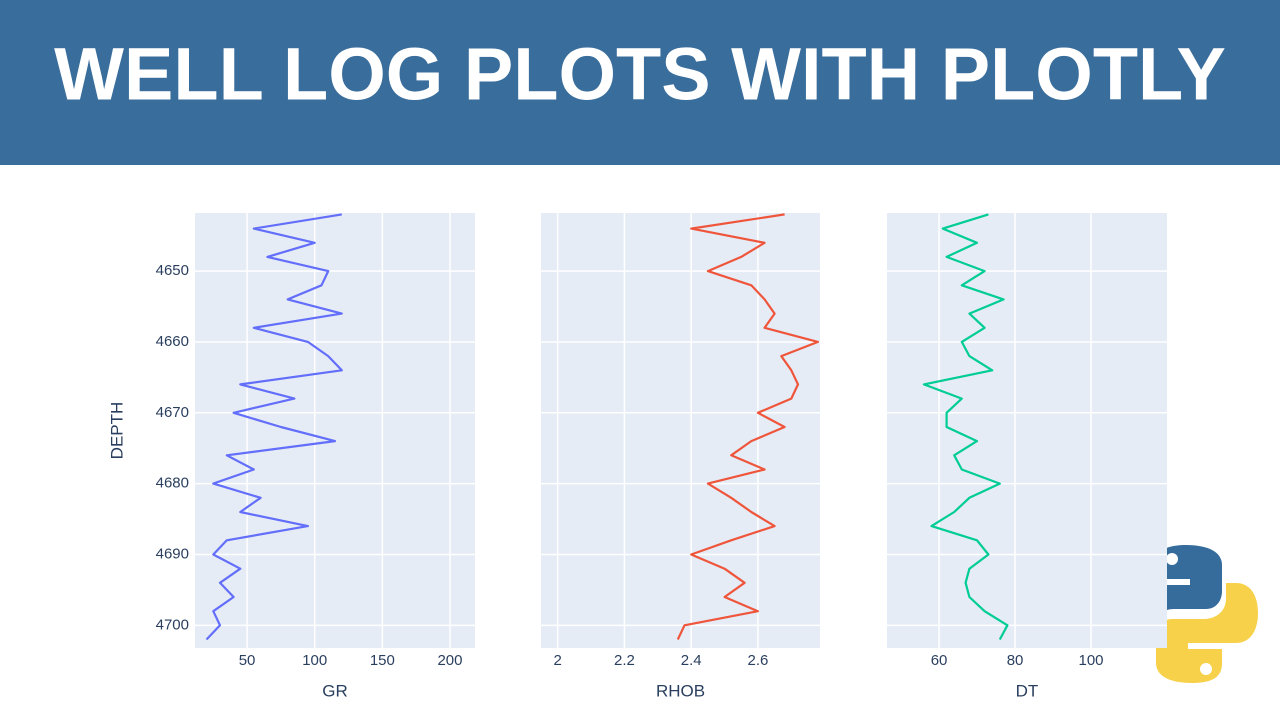 This screenshot has width=1280, height=725. I want to click on x-tick-label: 150, so click(382, 660).